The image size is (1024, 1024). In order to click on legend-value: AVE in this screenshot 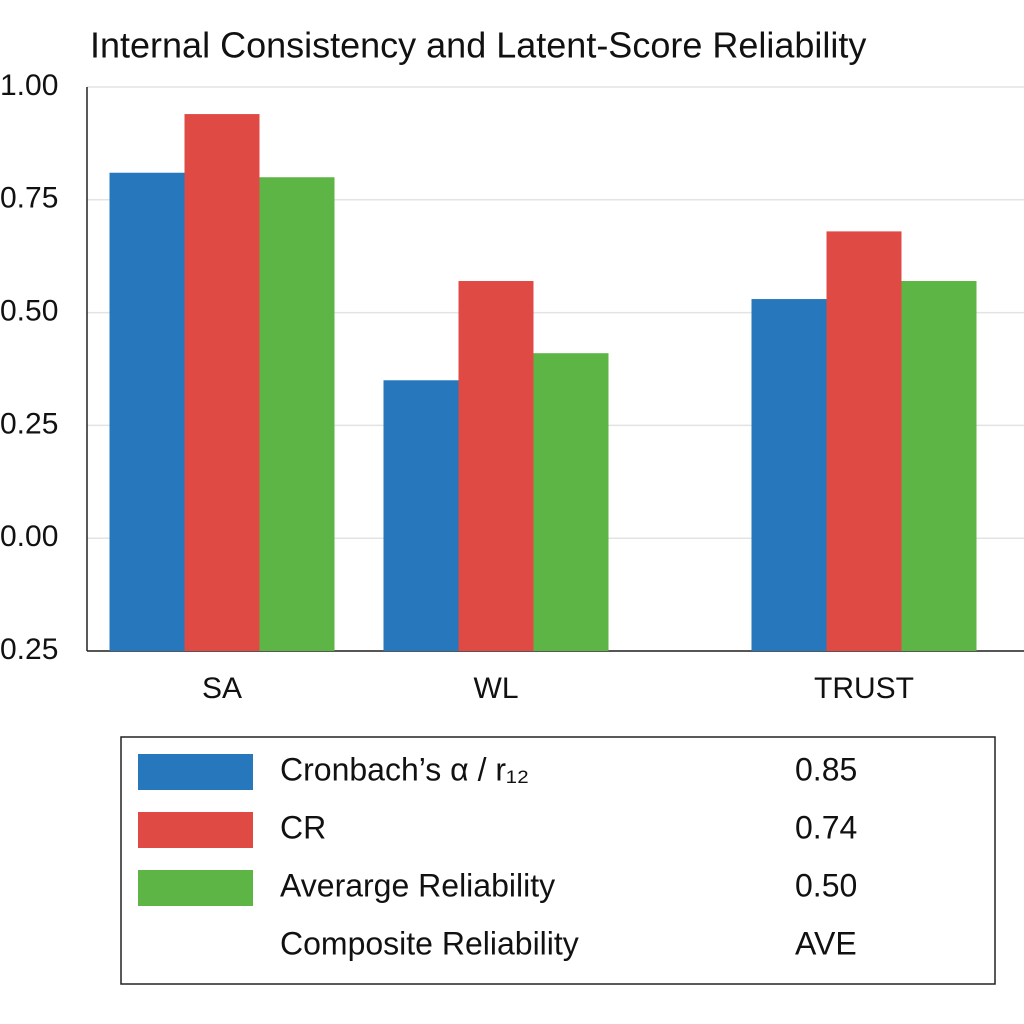, I will do `click(826, 943)`.